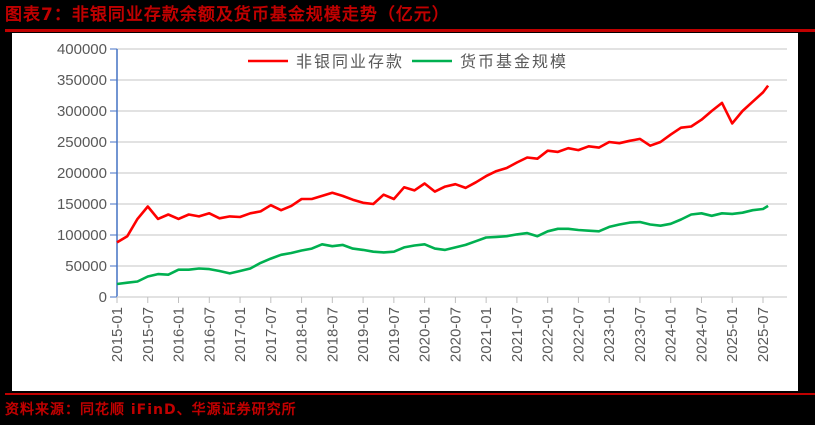  Describe the element at coordinates (408, 62) in the screenshot. I see `legend: 非银同业存款 货币基金规模` at that location.